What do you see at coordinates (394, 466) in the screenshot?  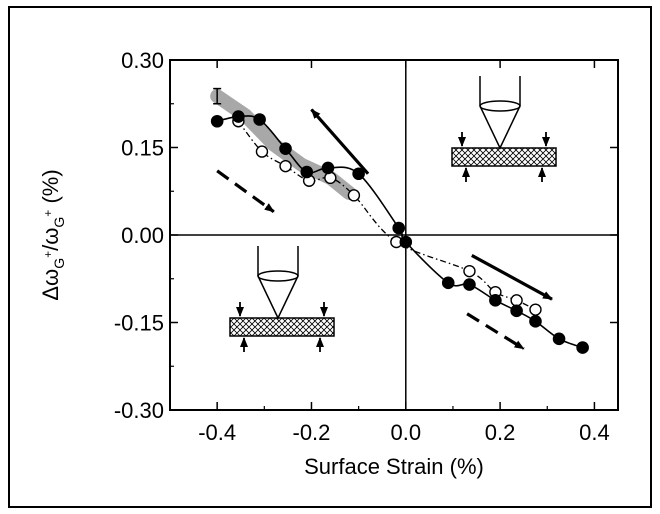 I see `x-axis-title: Surface Strain (%)` at bounding box center [394, 466].